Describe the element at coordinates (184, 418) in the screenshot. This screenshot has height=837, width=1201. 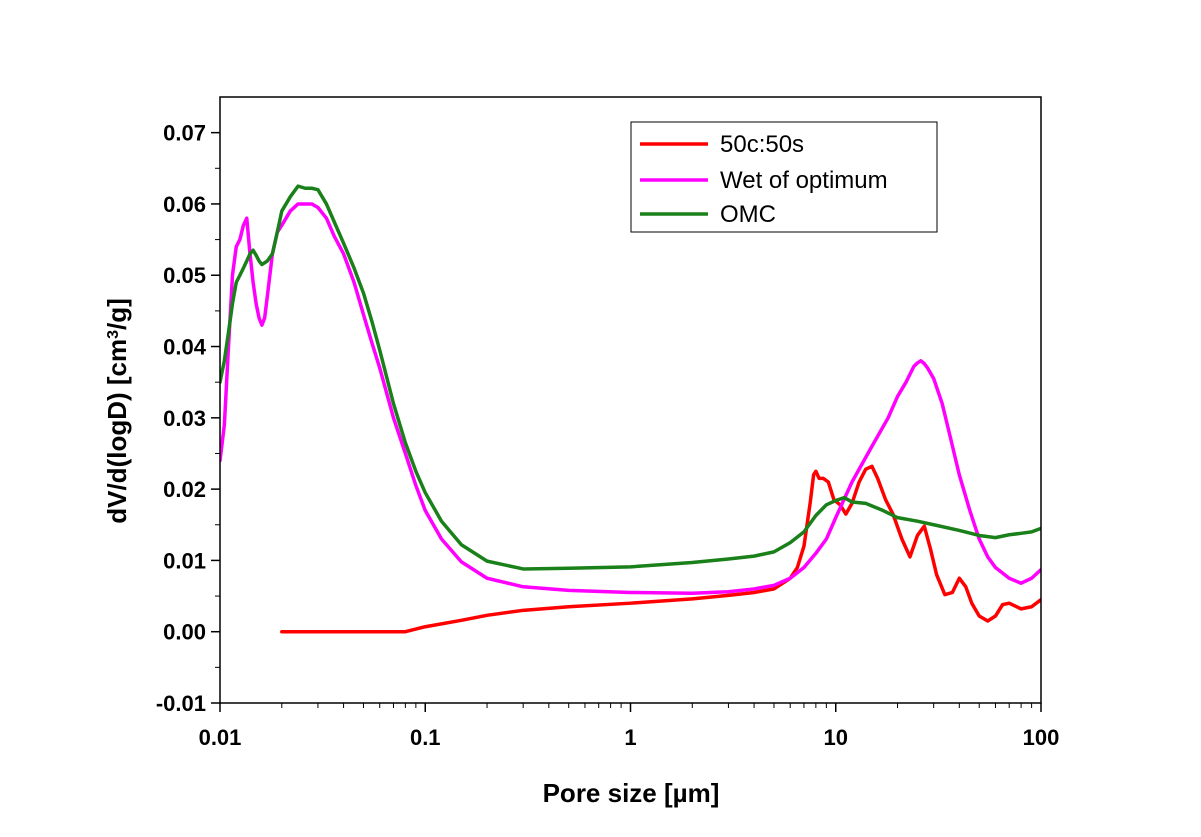
I see `y-tick-label-4: 0.03` at that location.